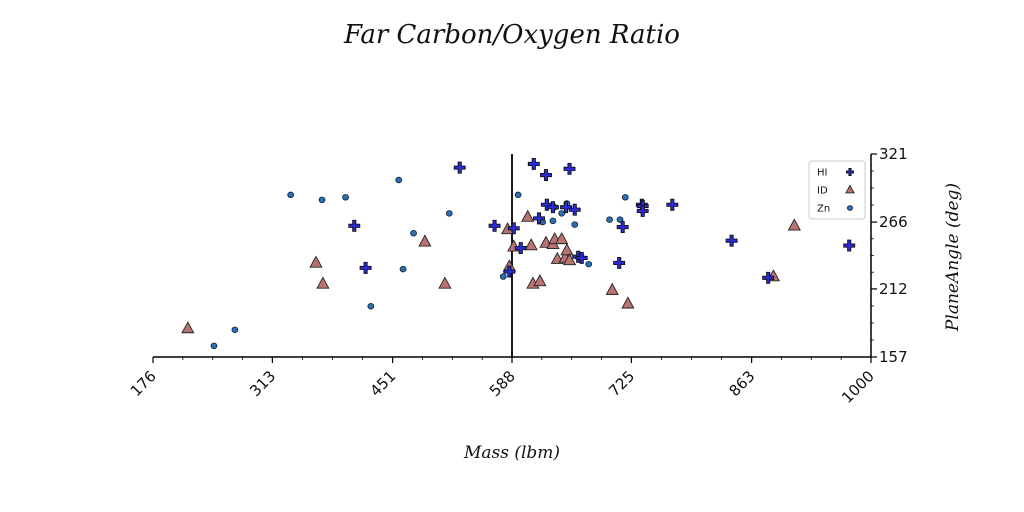  What do you see at coordinates (511, 35) in the screenshot?
I see `chart-title: Far Carbon/Oxygen Ratio` at bounding box center [511, 35].